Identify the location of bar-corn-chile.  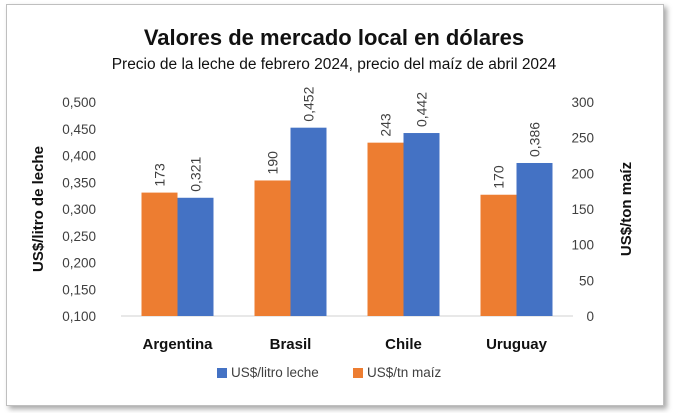
(385, 229).